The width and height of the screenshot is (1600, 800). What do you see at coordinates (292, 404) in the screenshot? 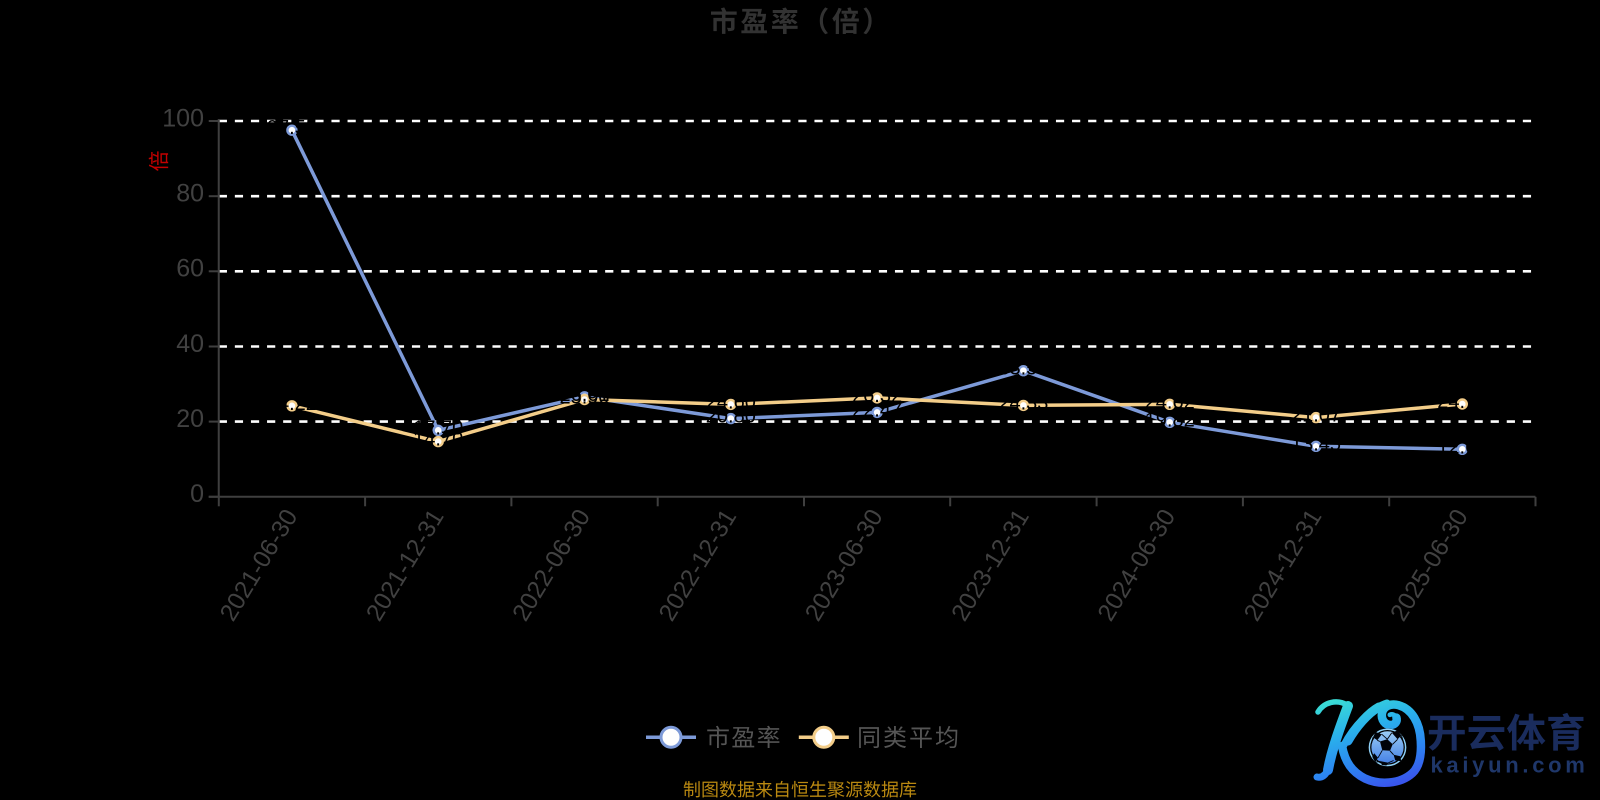
I see `svg-text: 24.22` at bounding box center [292, 404].